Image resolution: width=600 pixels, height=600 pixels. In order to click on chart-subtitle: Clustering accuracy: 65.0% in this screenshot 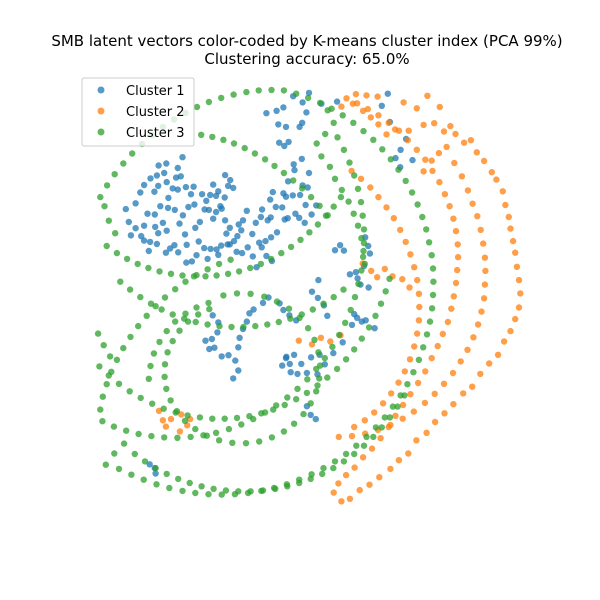, I will do `click(306, 59)`.